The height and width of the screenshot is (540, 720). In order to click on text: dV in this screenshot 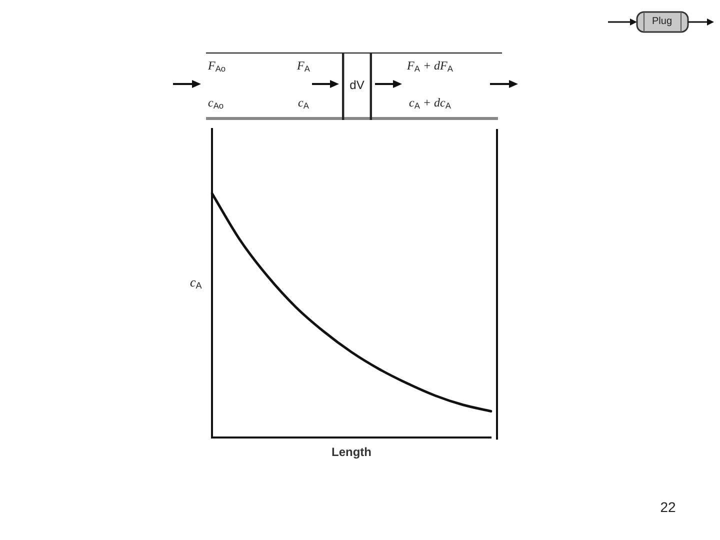, I will do `click(357, 85)`.